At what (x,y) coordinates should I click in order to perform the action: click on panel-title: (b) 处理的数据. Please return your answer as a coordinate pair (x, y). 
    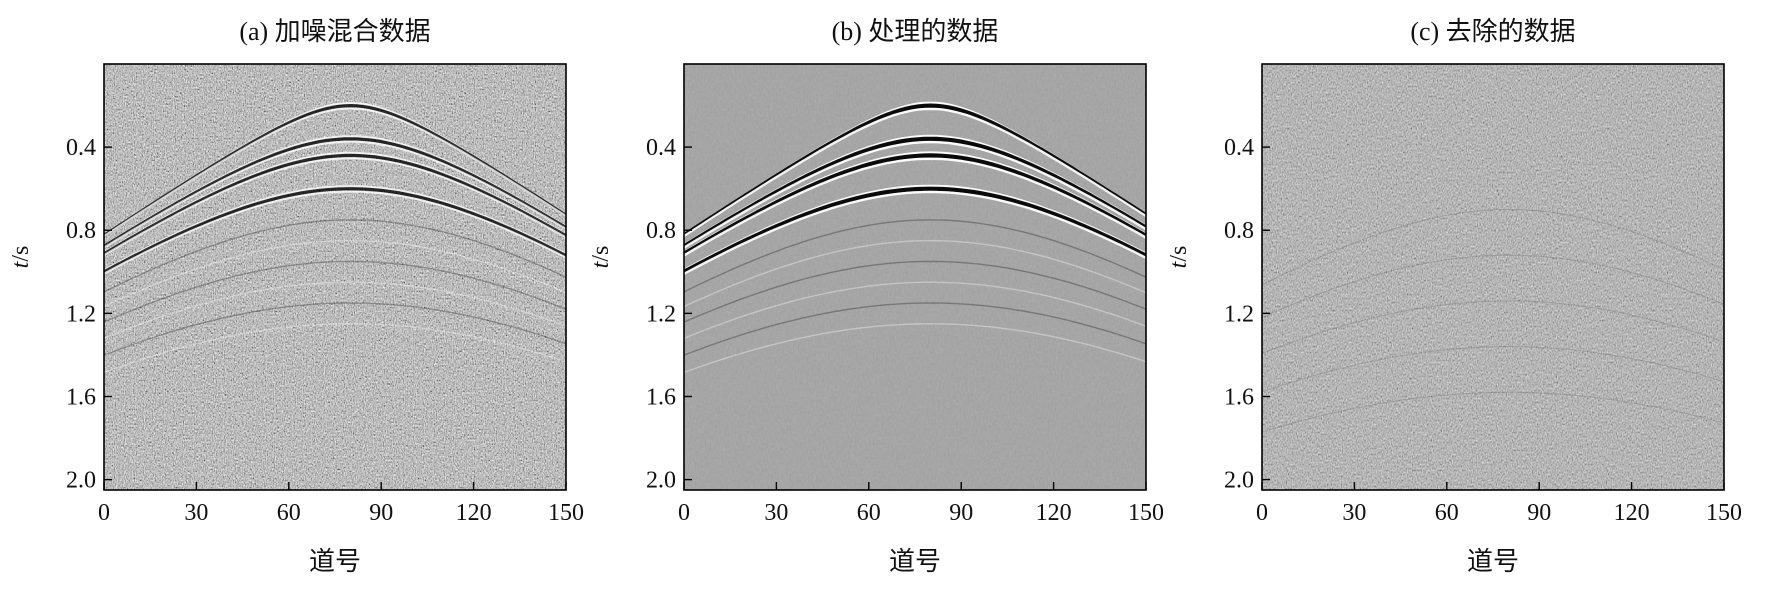
    Looking at the image, I should click on (915, 31).